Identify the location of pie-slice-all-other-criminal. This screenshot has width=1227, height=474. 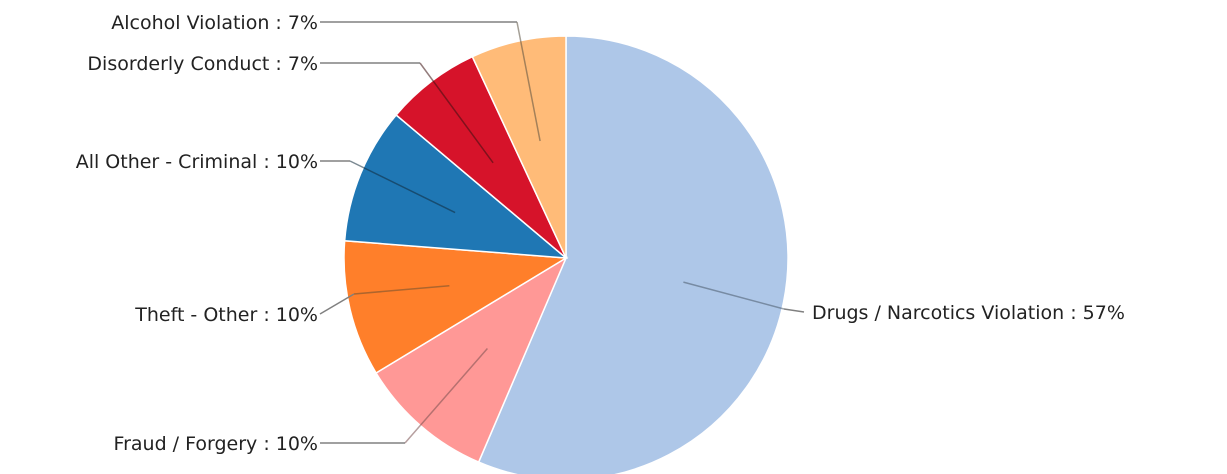
(456, 186).